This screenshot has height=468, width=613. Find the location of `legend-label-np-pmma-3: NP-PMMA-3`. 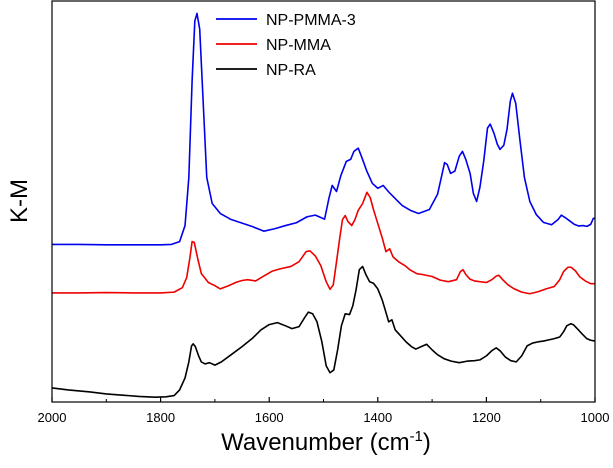

legend-label-np-pmma-3: NP-PMMA-3 is located at coordinates (311, 20).